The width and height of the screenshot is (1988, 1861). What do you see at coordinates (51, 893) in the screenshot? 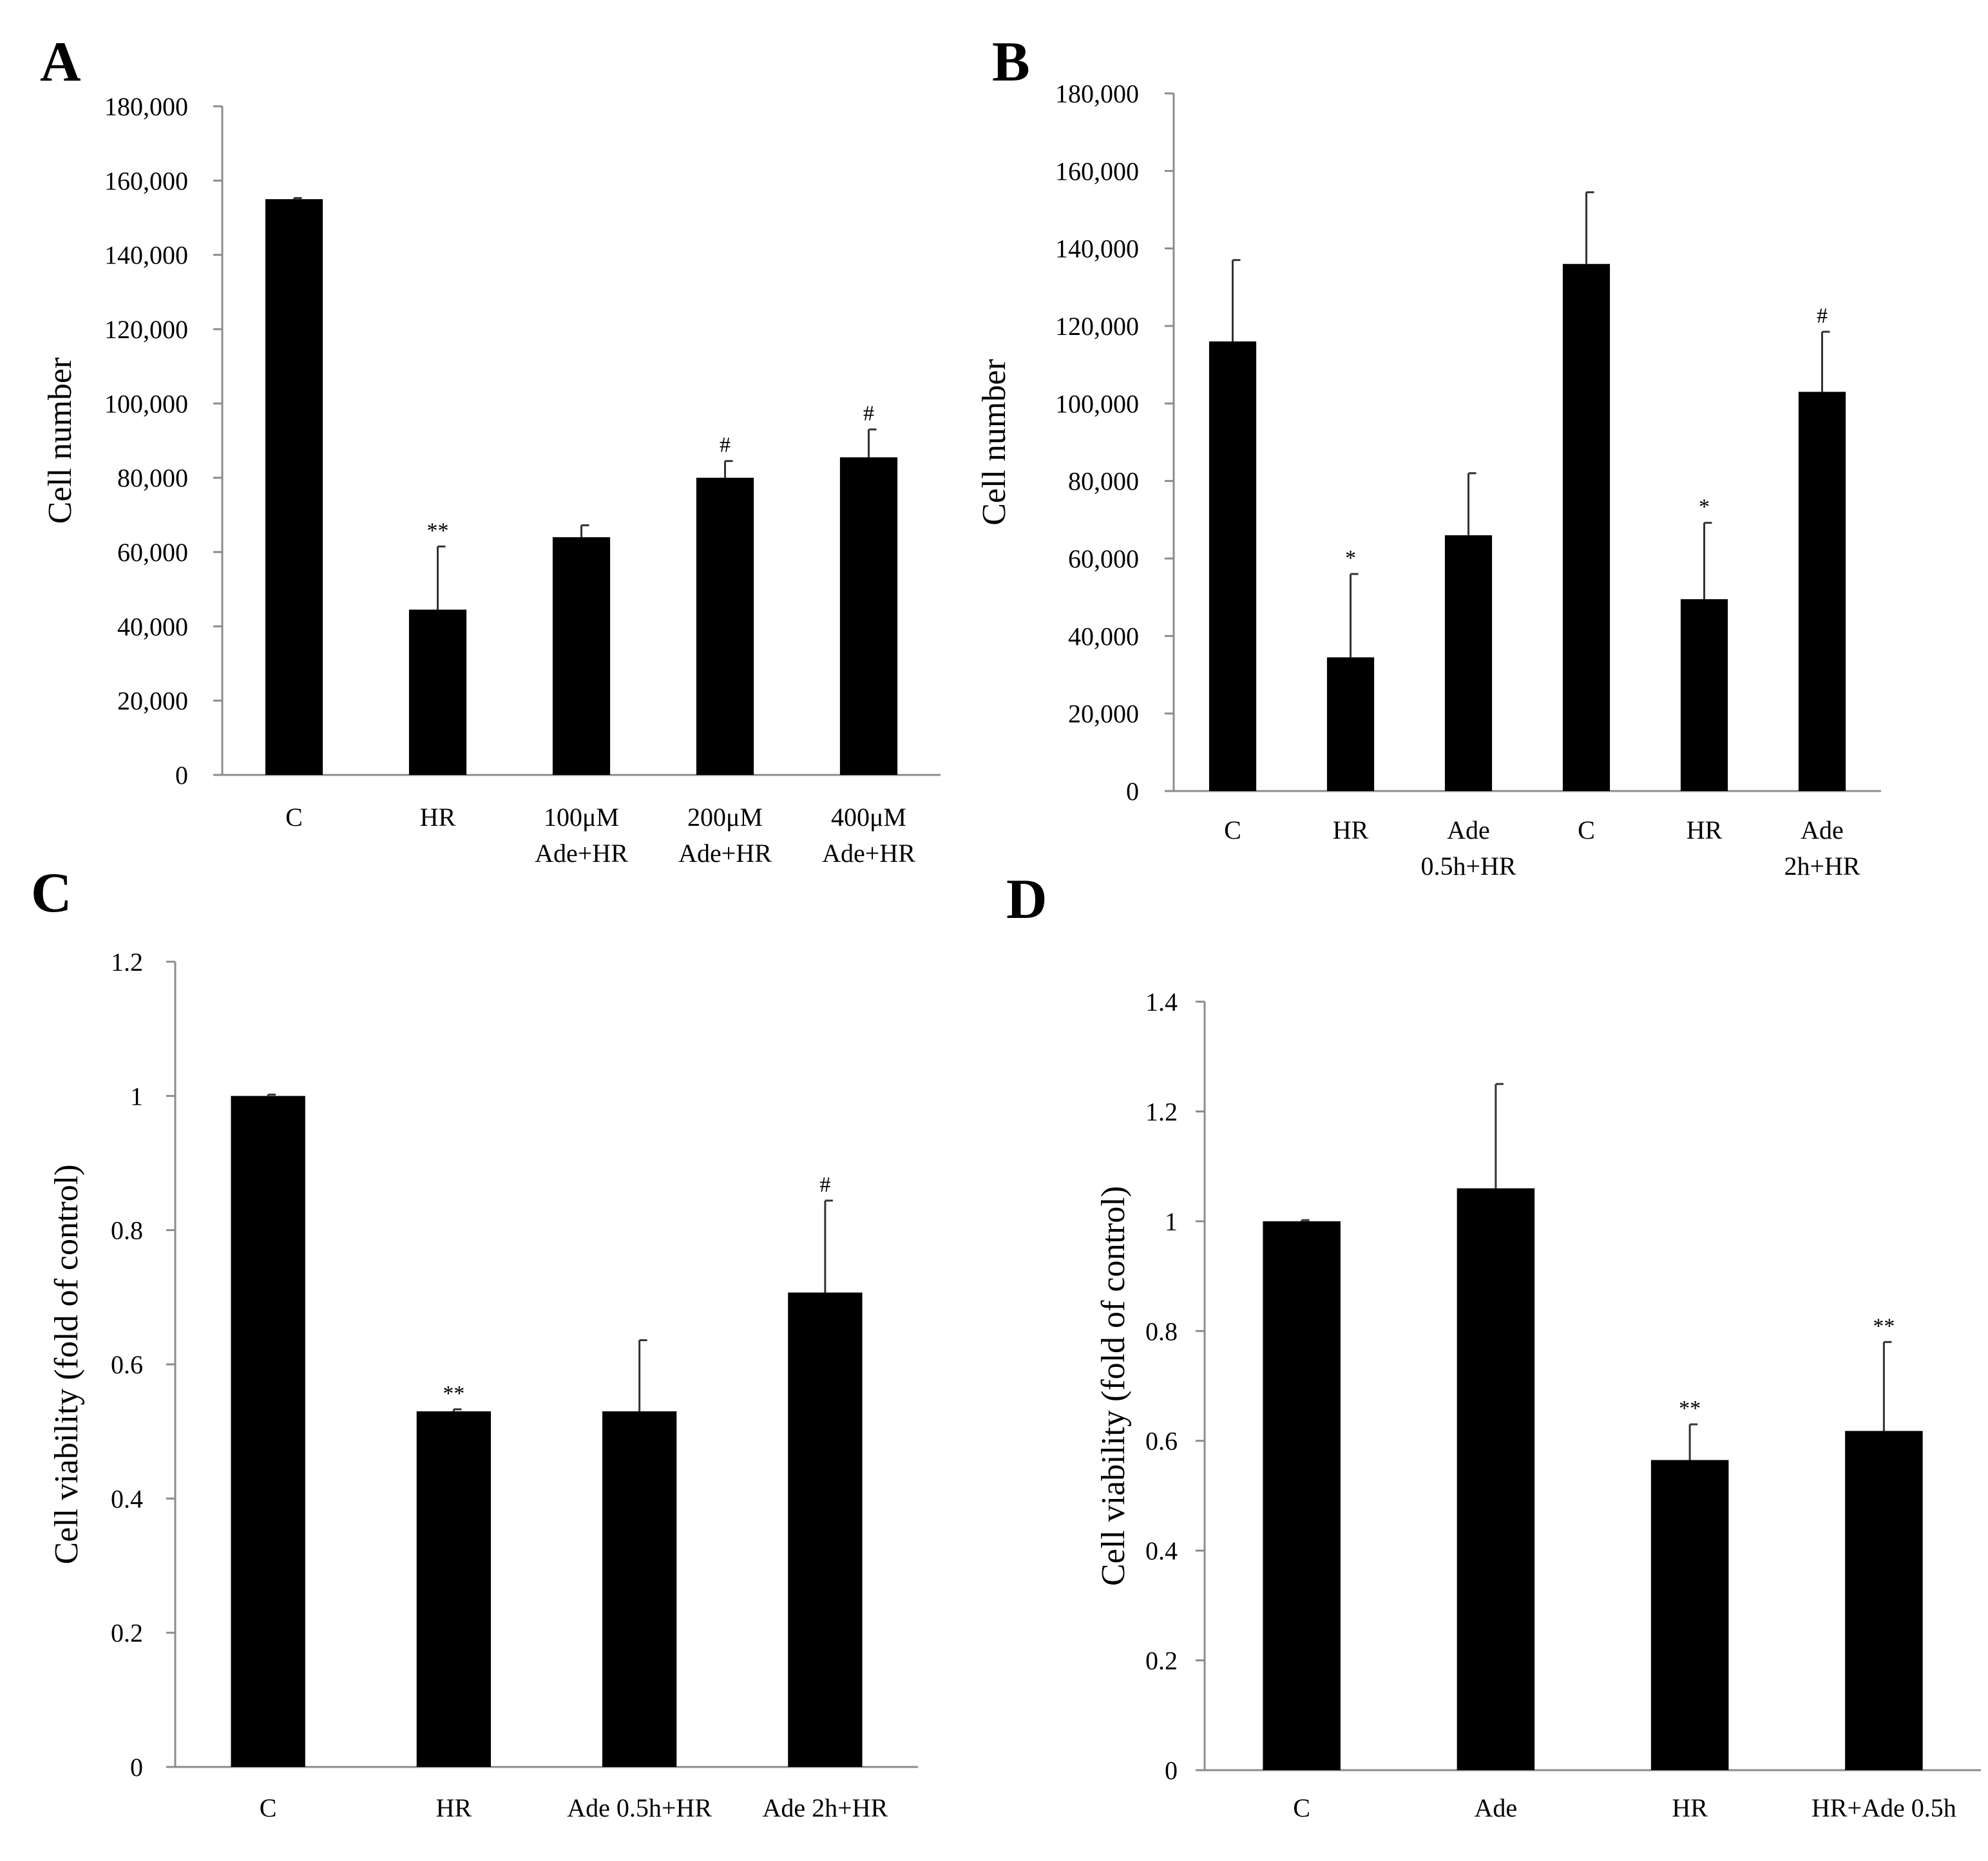
I see `panel-letter: C` at bounding box center [51, 893].